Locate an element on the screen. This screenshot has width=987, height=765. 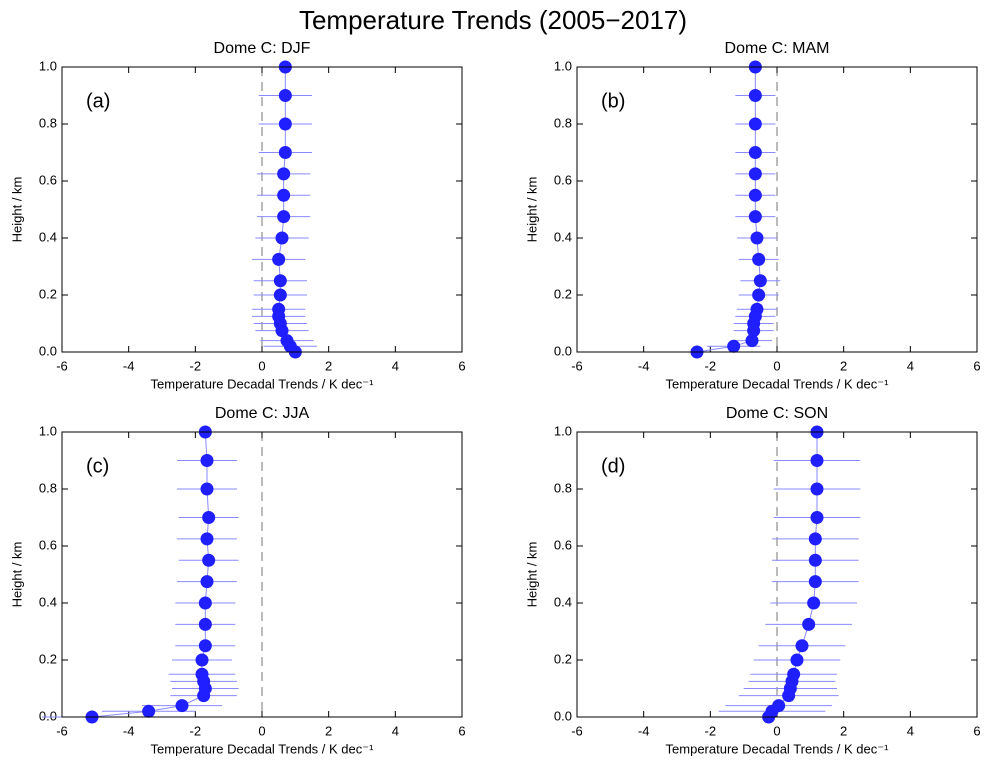
panel-label: (a) is located at coordinates (98, 101).